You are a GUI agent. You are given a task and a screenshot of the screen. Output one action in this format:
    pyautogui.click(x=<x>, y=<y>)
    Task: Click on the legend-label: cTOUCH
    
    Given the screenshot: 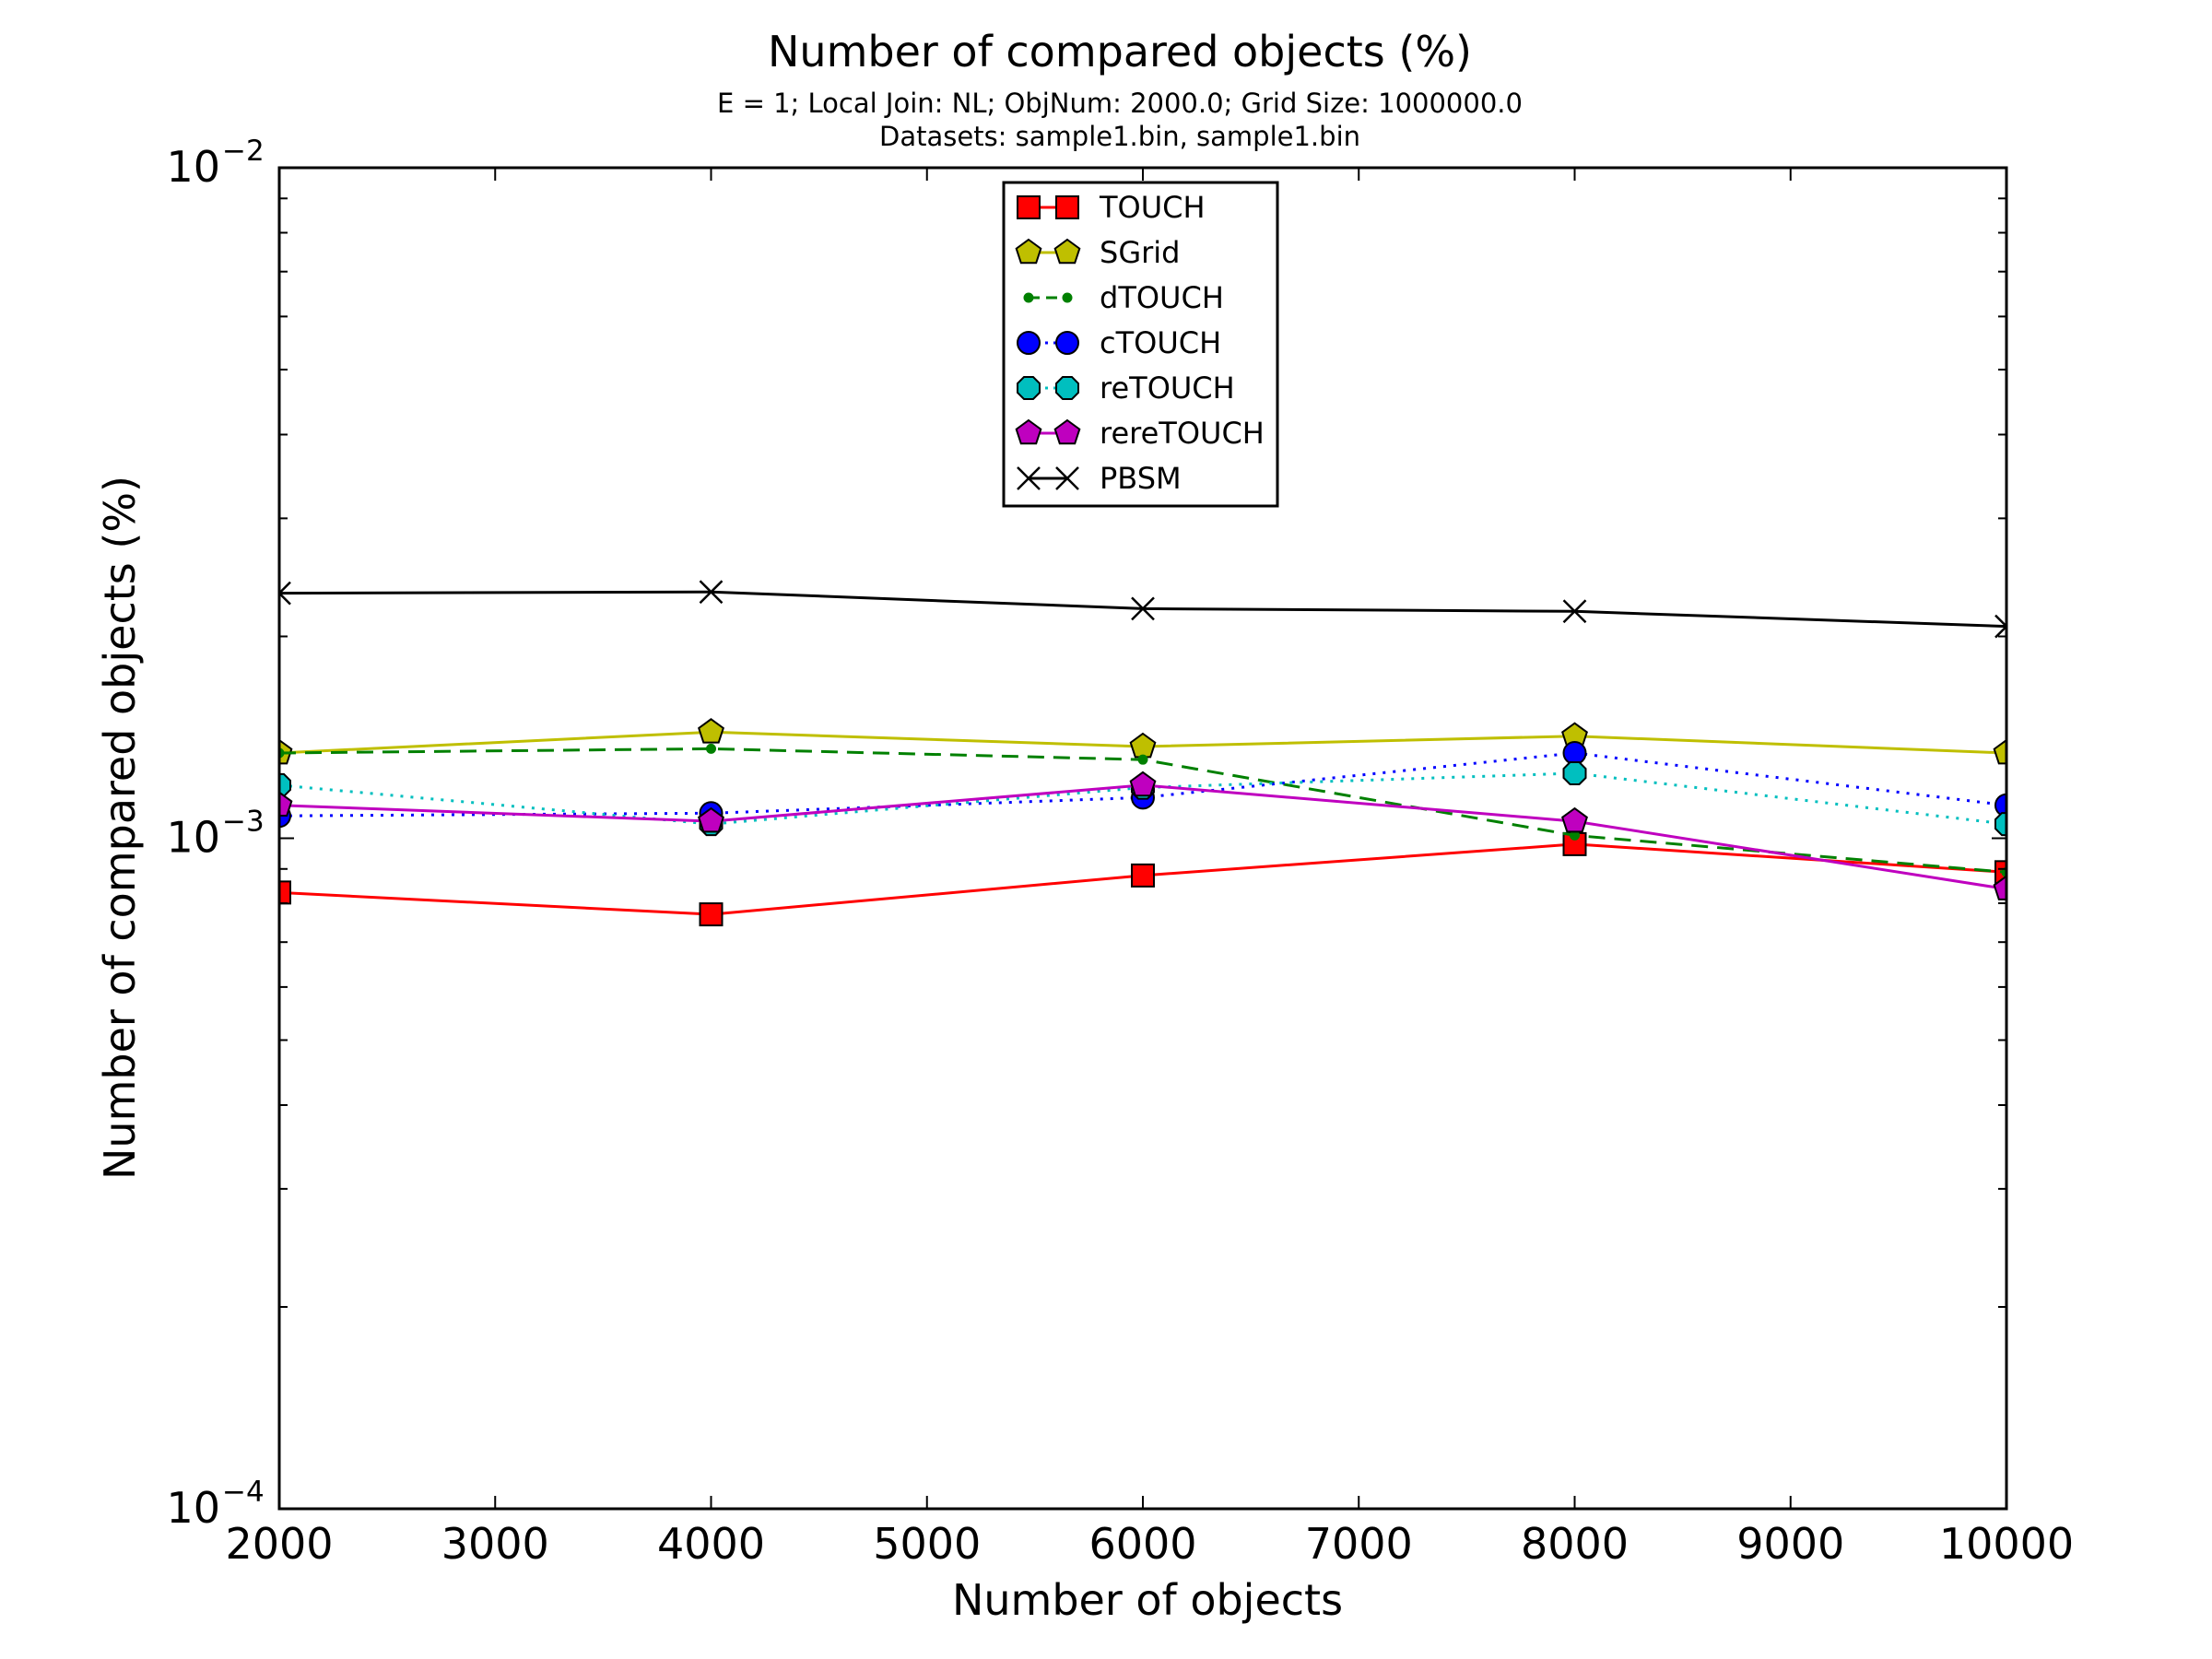 What is the action you would take?
    pyautogui.click(x=1160, y=342)
    